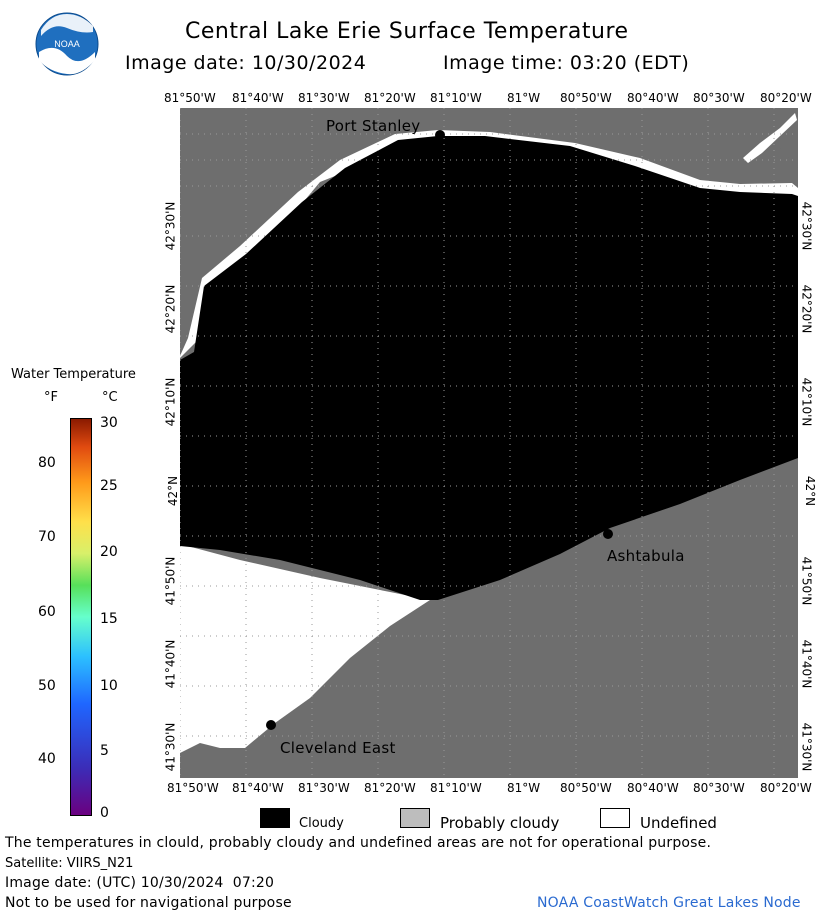  I want to click on noaa-logo: NOAA, so click(67, 44).